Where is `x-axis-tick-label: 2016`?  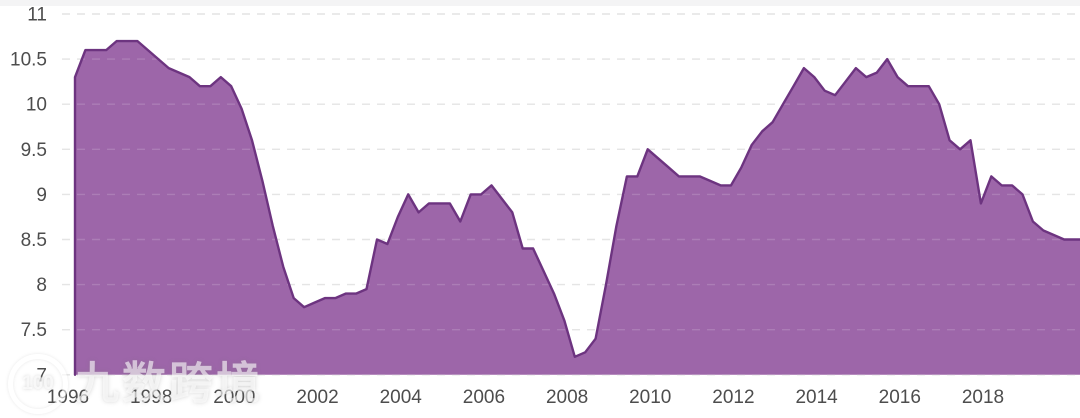
x-axis-tick-label: 2016 is located at coordinates (900, 397).